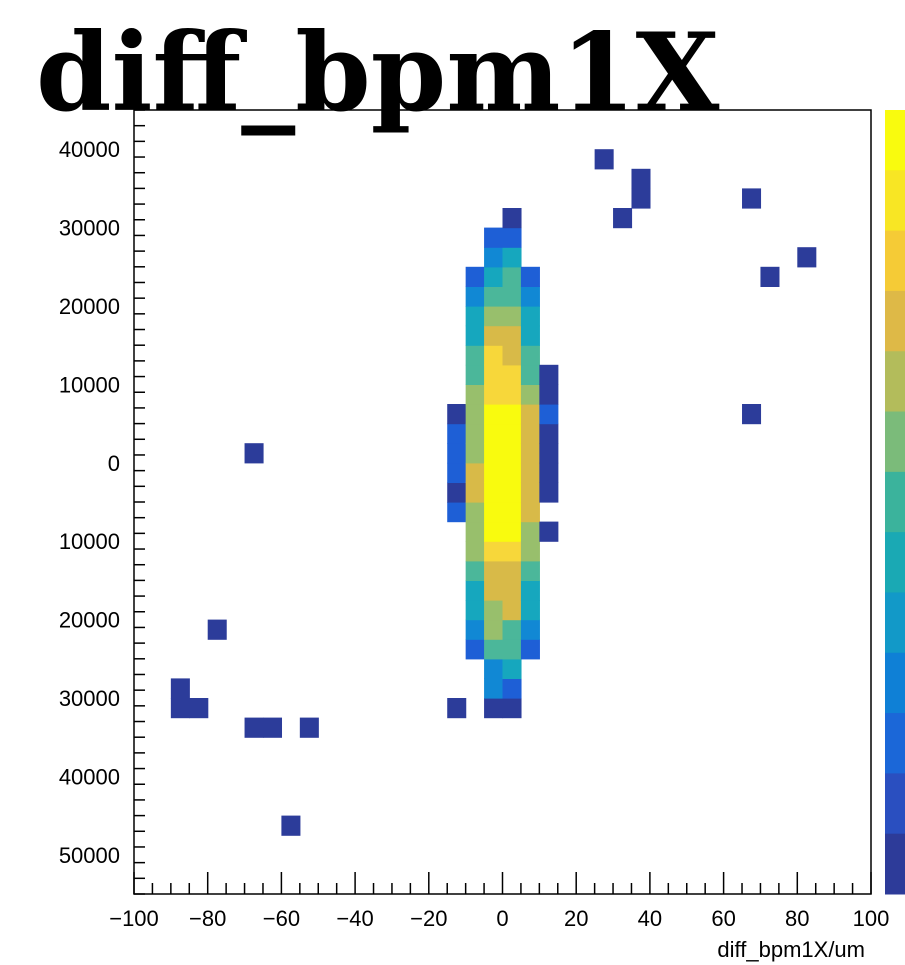 The height and width of the screenshot is (965, 905). Describe the element at coordinates (89, 306) in the screenshot. I see `y-tick-label: 20000` at that location.